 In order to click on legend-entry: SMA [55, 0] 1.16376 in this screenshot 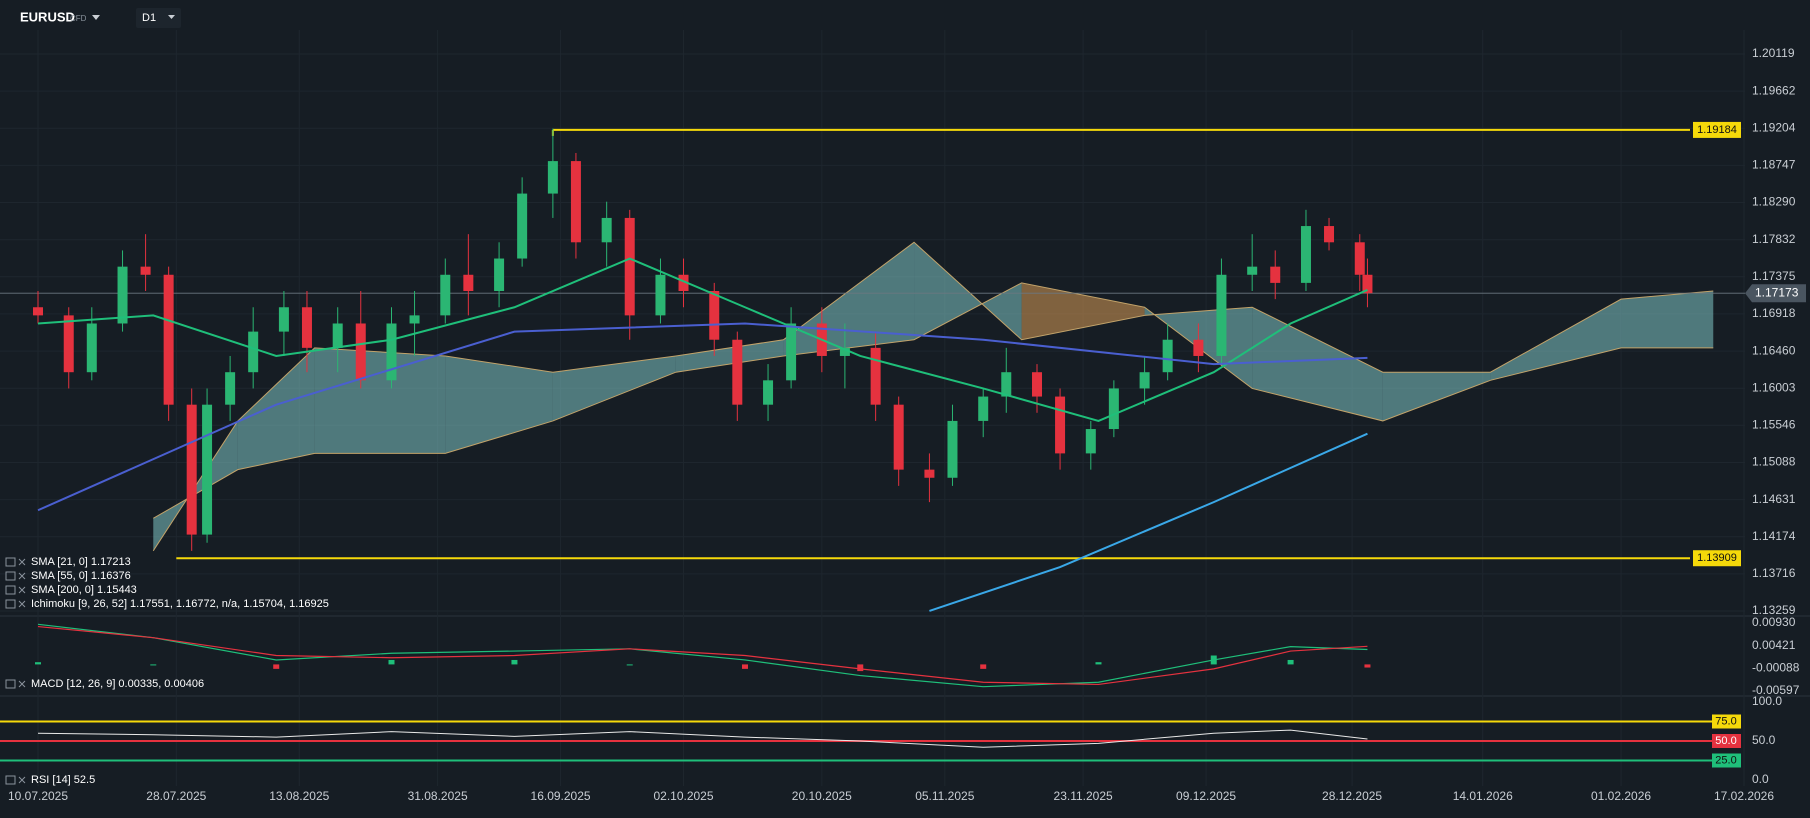, I will do `click(81, 576)`.